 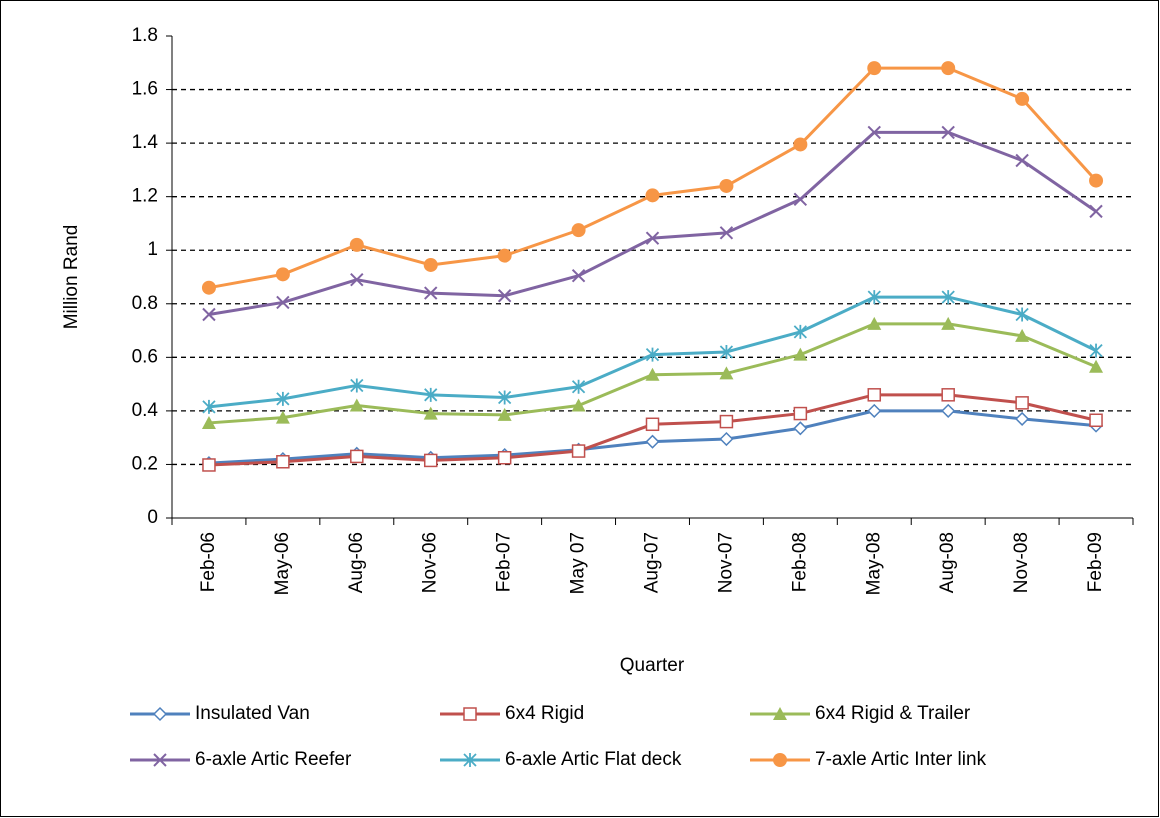 I want to click on x-tick-label: Nov-06, so click(x=430, y=562).